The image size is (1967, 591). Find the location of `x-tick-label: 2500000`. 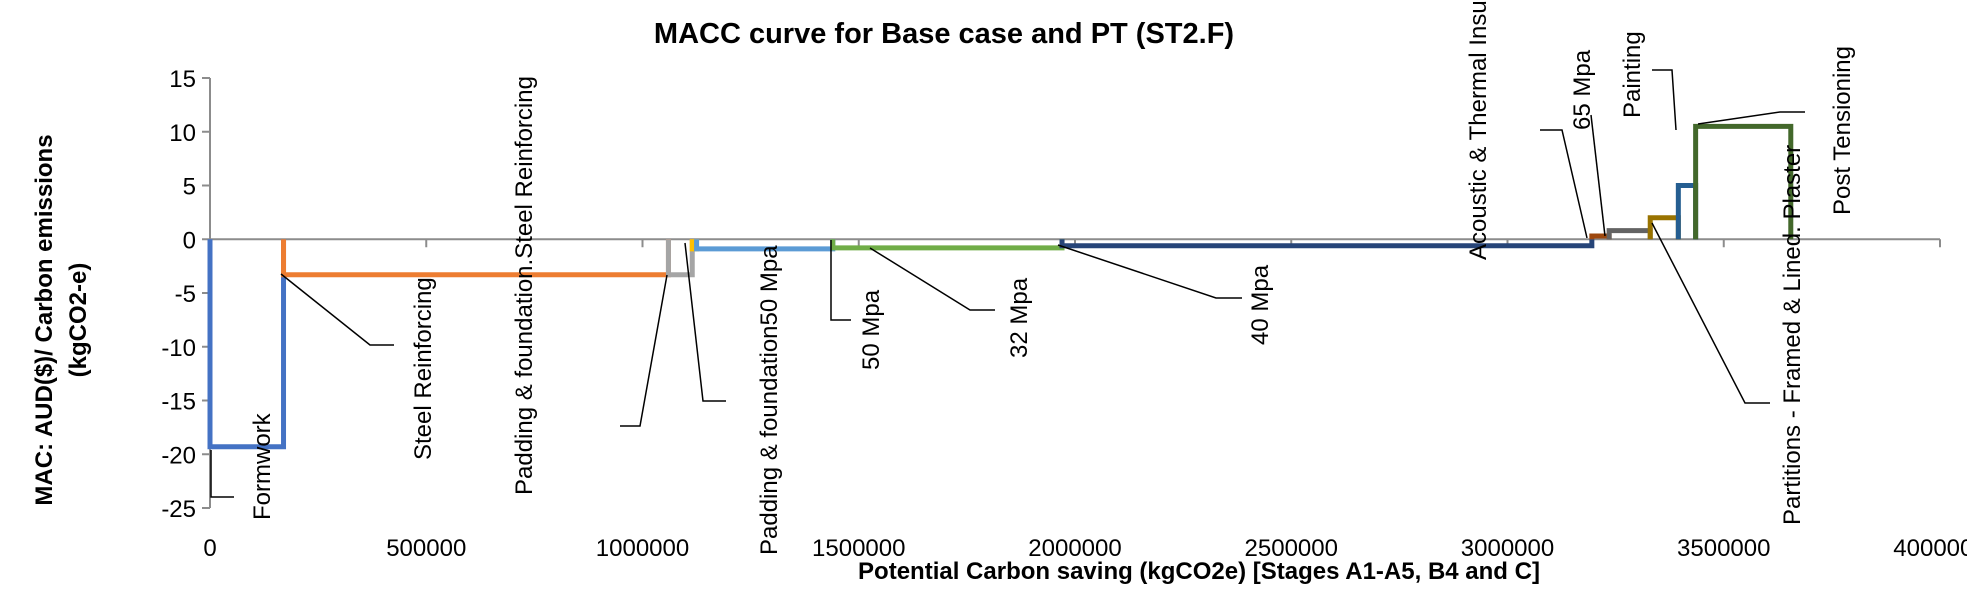

x-tick-label: 2500000 is located at coordinates (1291, 548).